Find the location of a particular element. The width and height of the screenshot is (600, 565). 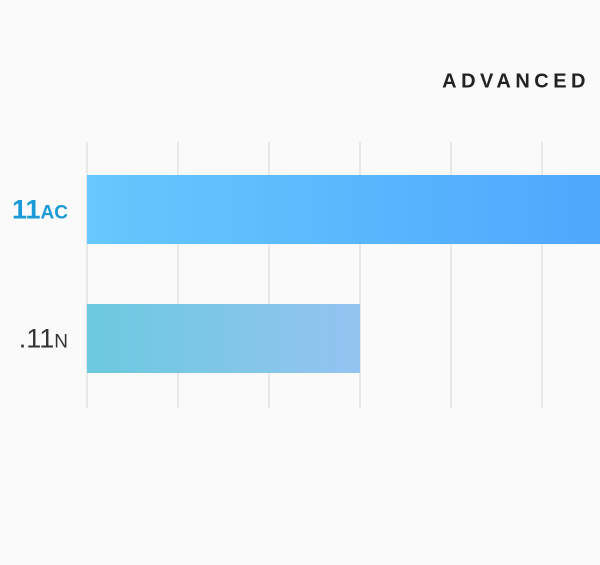

chart-title: ADVANCED is located at coordinates (516, 81).